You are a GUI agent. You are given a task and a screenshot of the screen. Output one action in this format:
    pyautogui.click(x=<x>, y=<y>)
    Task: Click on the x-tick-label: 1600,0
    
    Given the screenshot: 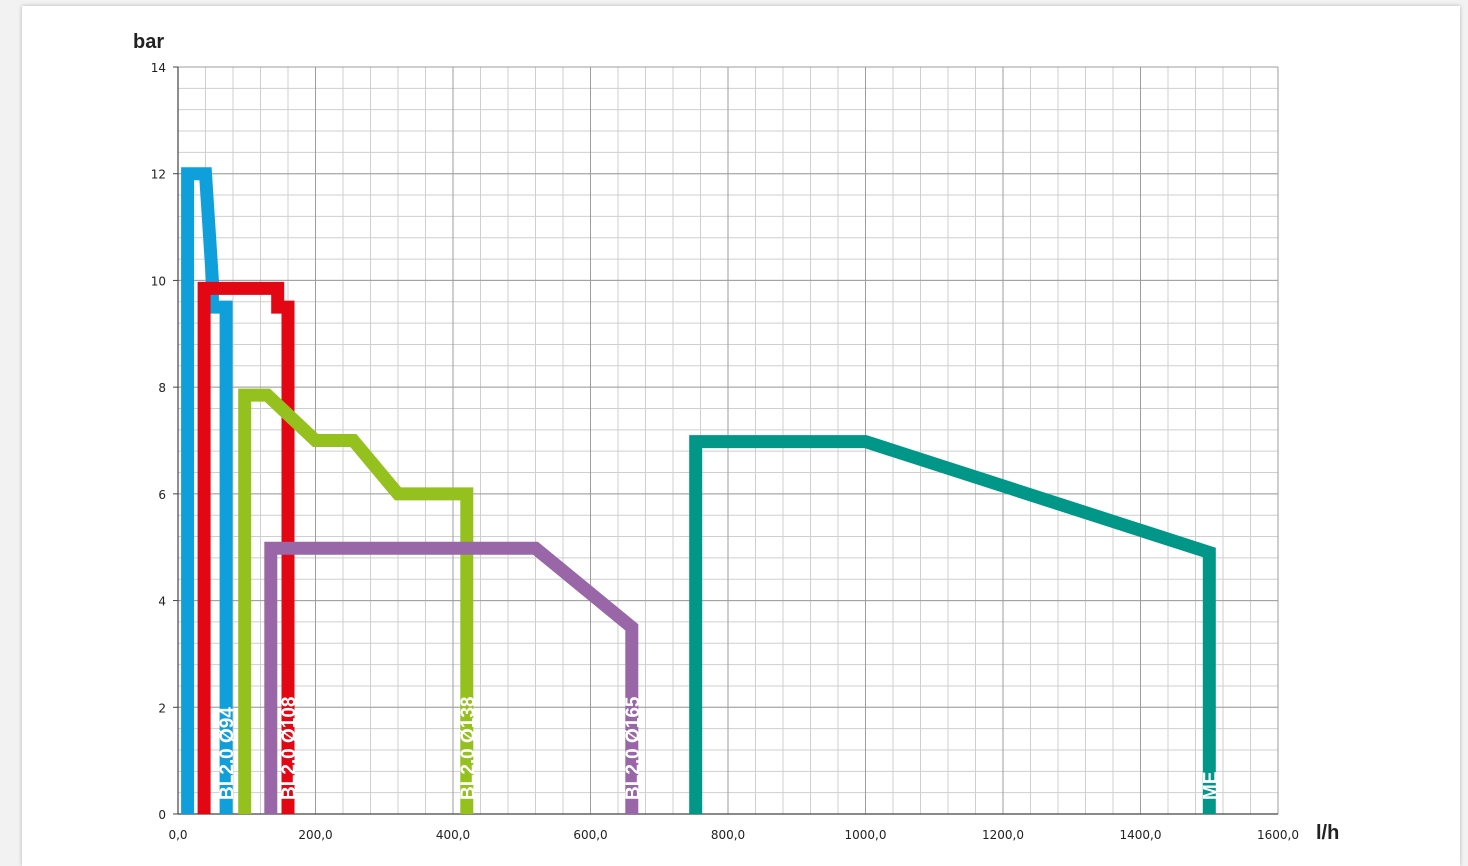 What is the action you would take?
    pyautogui.click(x=1278, y=835)
    